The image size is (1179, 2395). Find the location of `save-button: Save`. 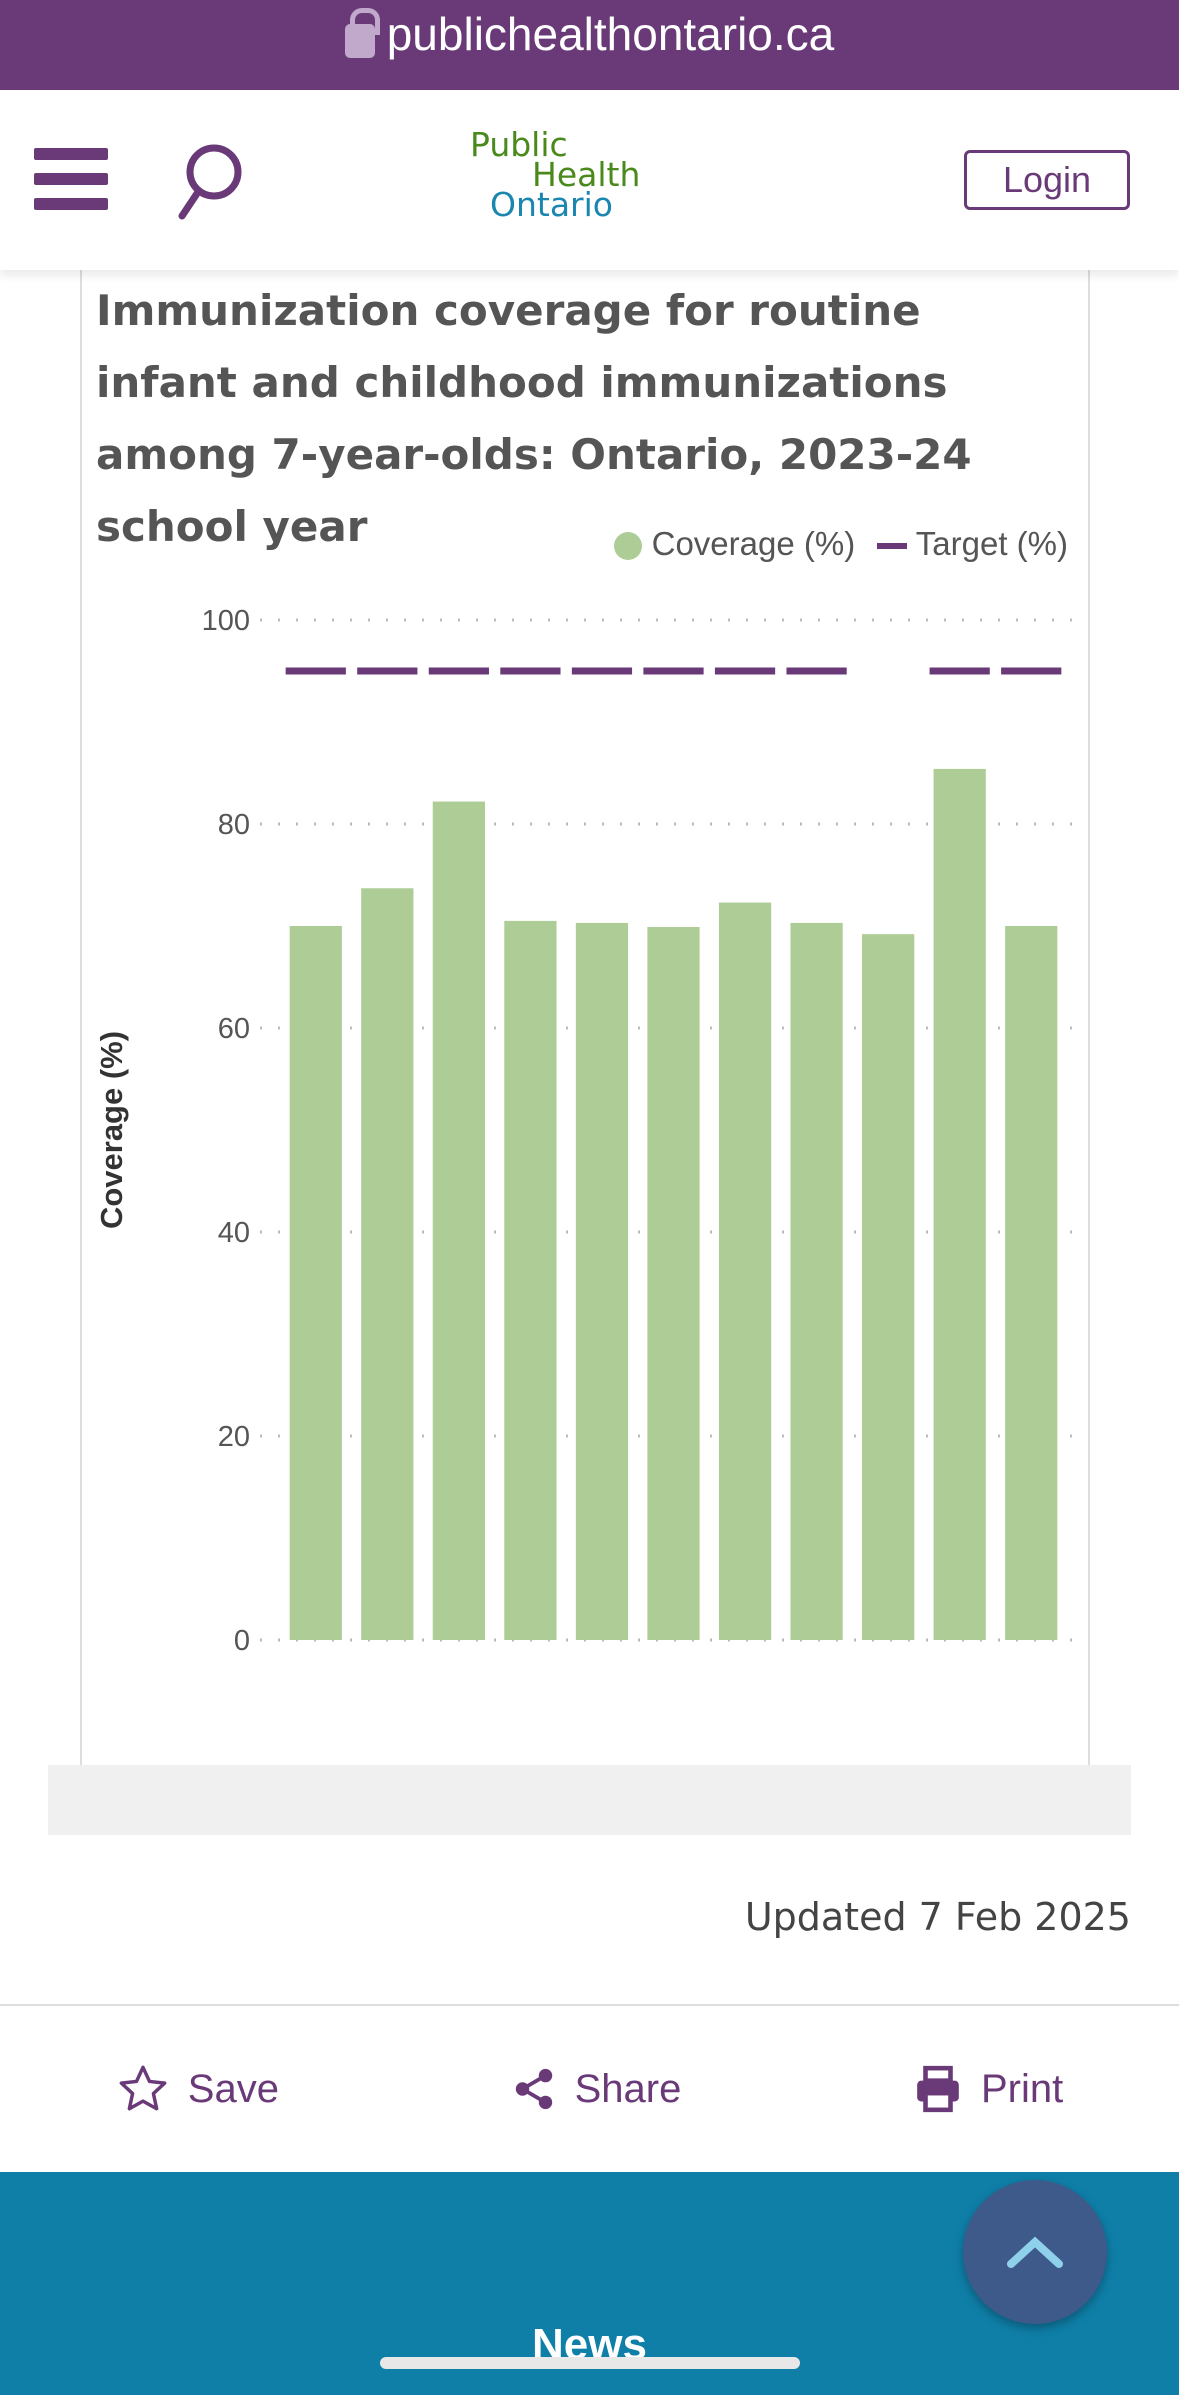

save-button: Save is located at coordinates (197, 2089).